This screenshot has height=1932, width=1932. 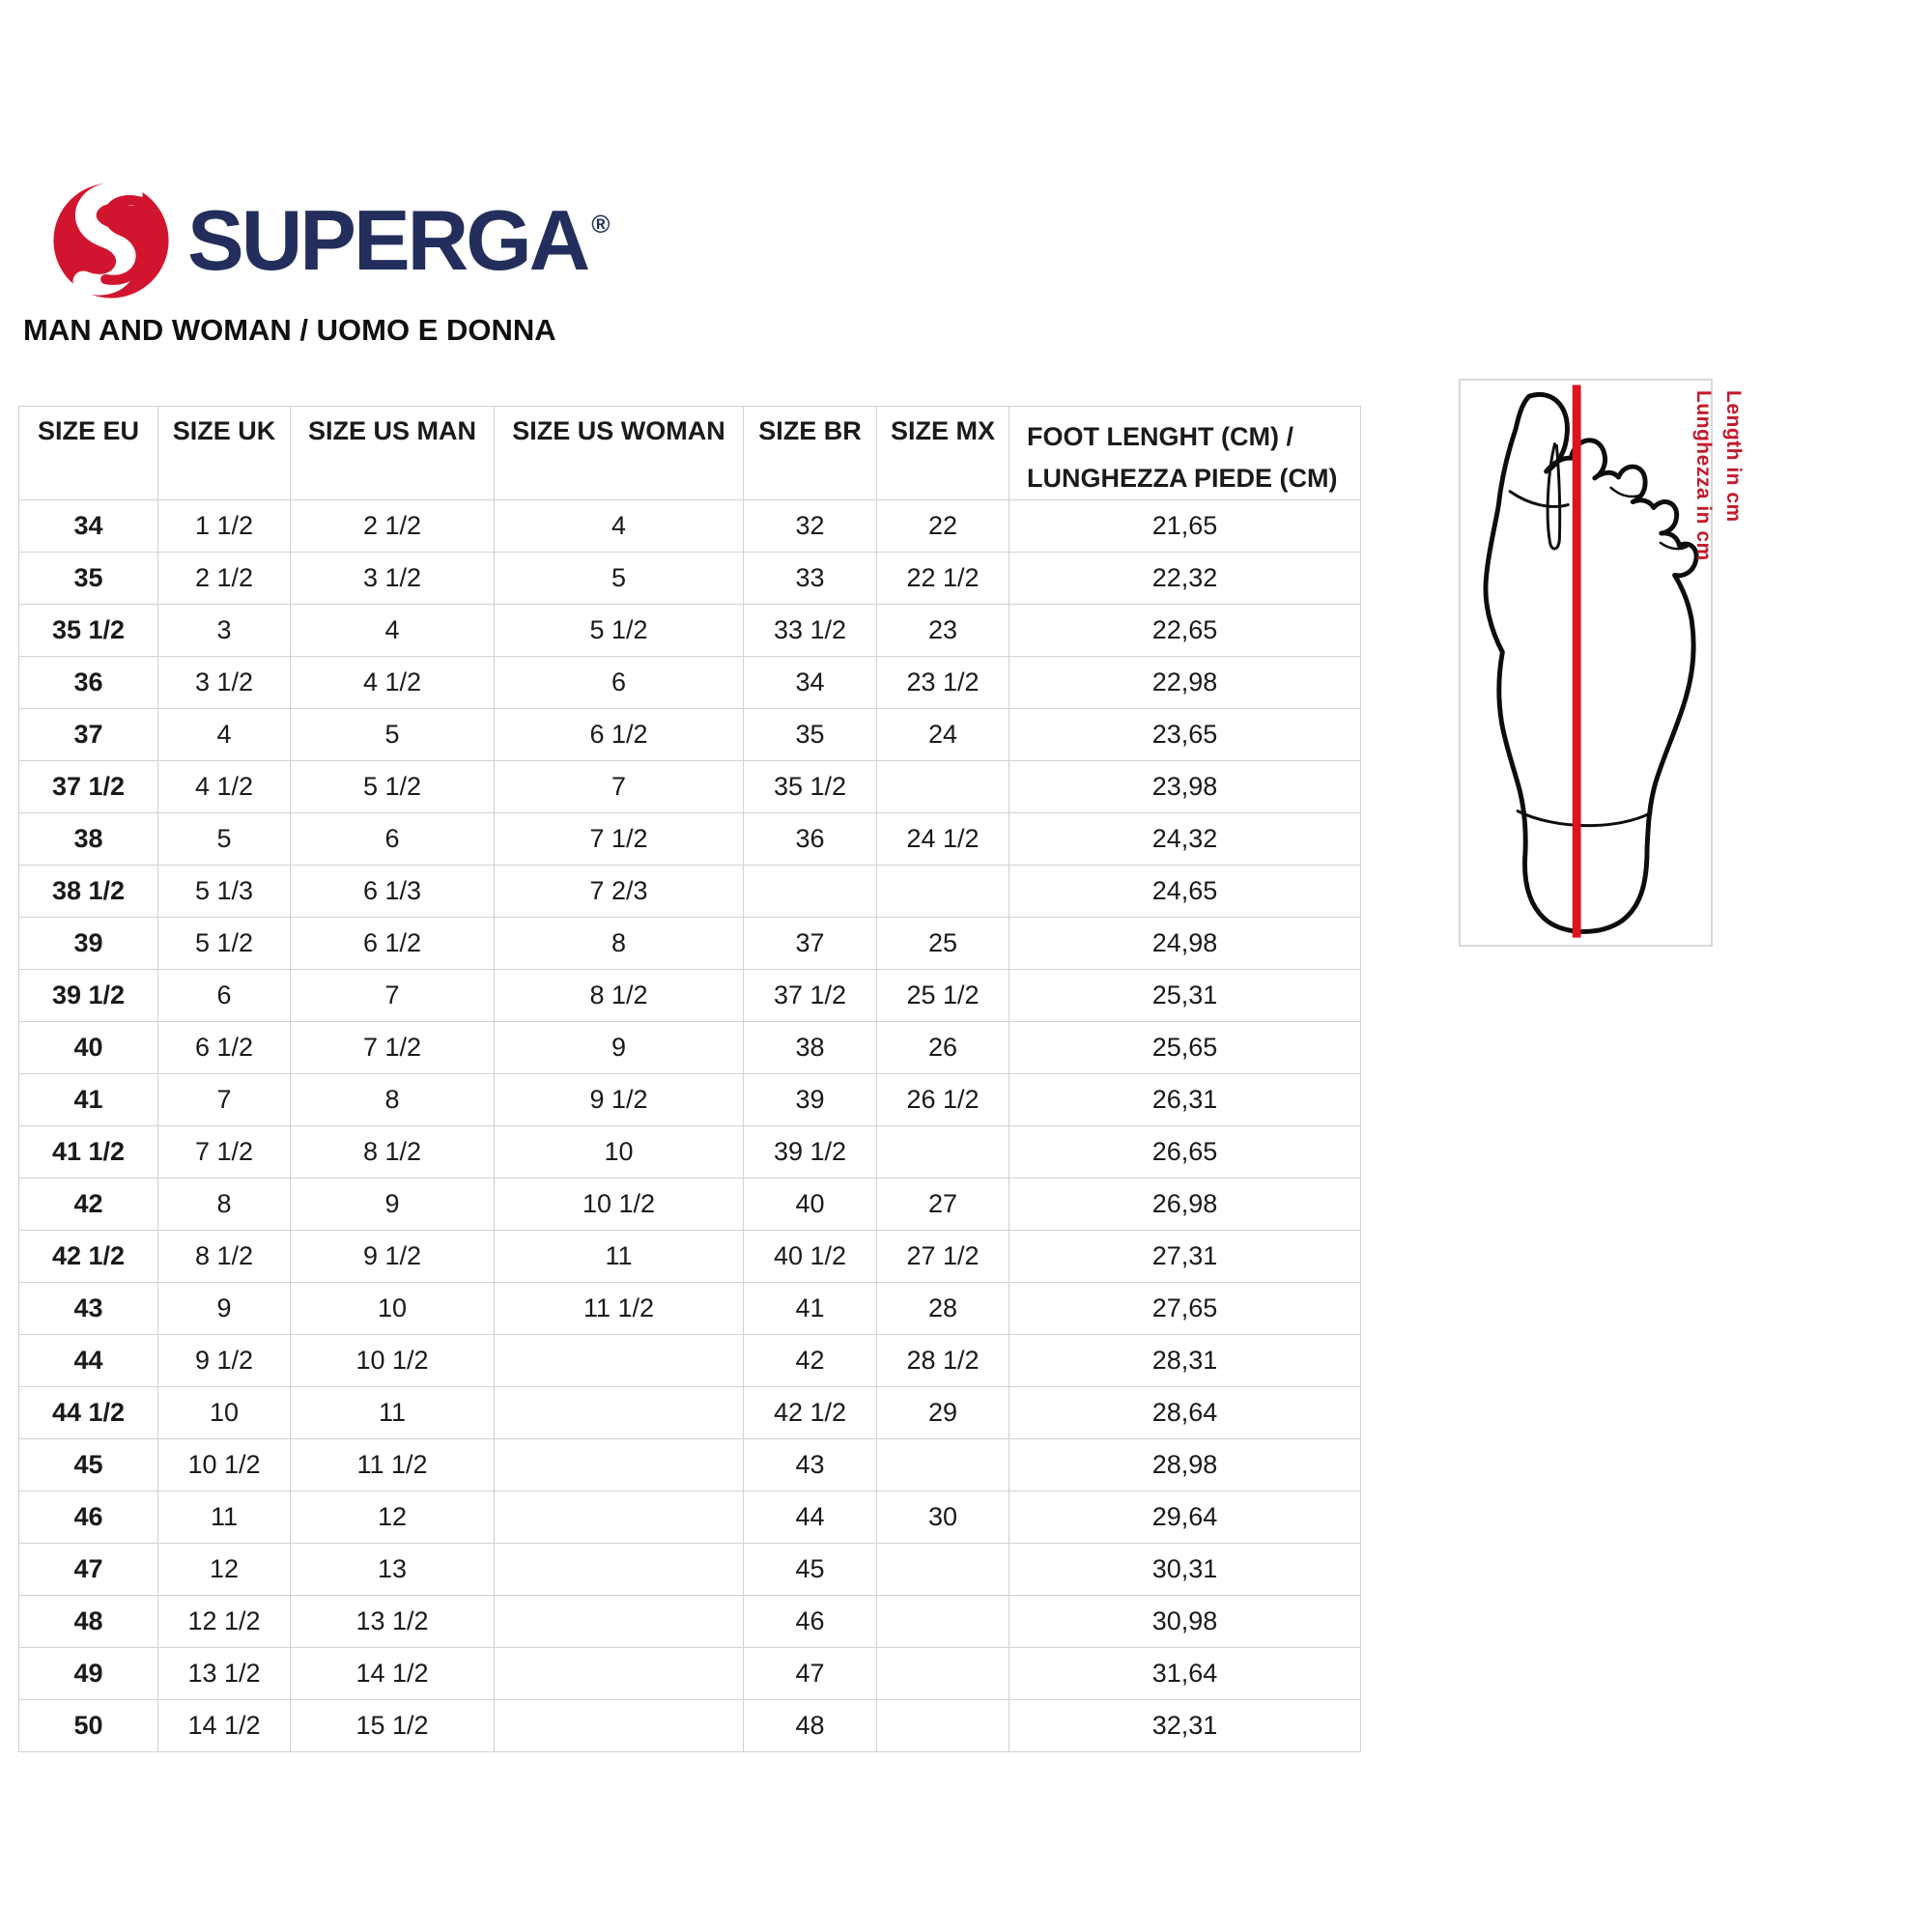 I want to click on table-cell: 31,64, so click(x=1185, y=1674).